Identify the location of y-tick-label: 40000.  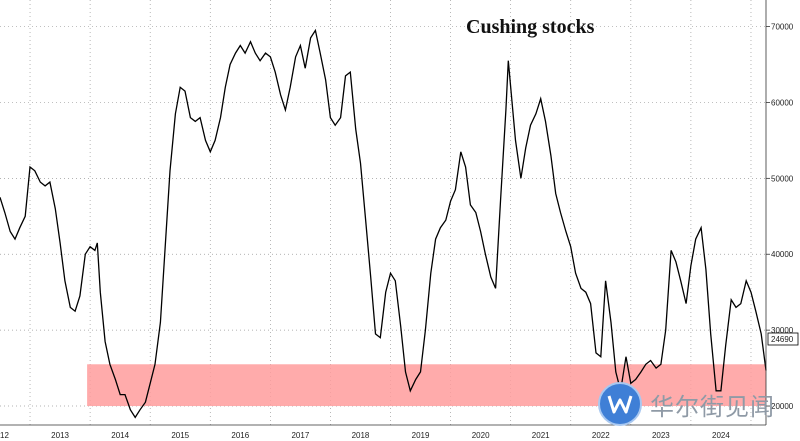
(782, 254).